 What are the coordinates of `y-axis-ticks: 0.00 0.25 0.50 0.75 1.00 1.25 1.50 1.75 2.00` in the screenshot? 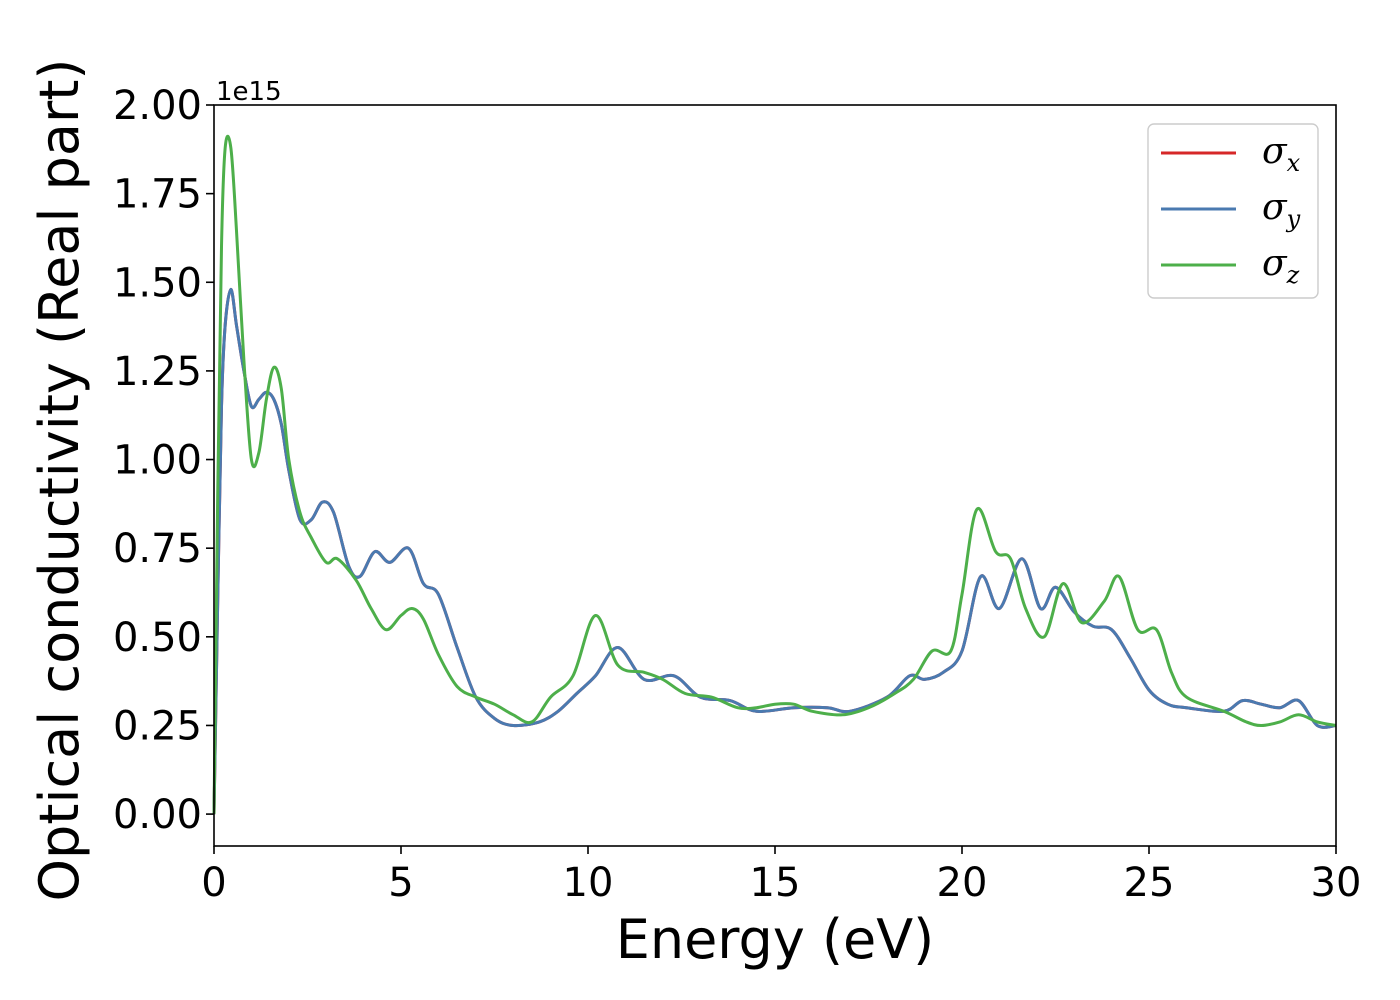 It's located at (163, 460).